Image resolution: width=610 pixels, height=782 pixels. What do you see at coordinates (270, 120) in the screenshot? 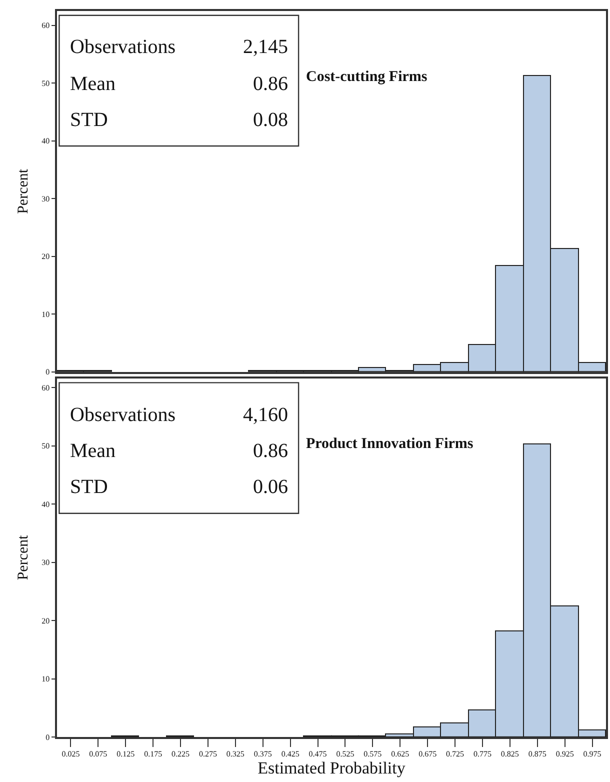
I see `annotation: 0.08` at bounding box center [270, 120].